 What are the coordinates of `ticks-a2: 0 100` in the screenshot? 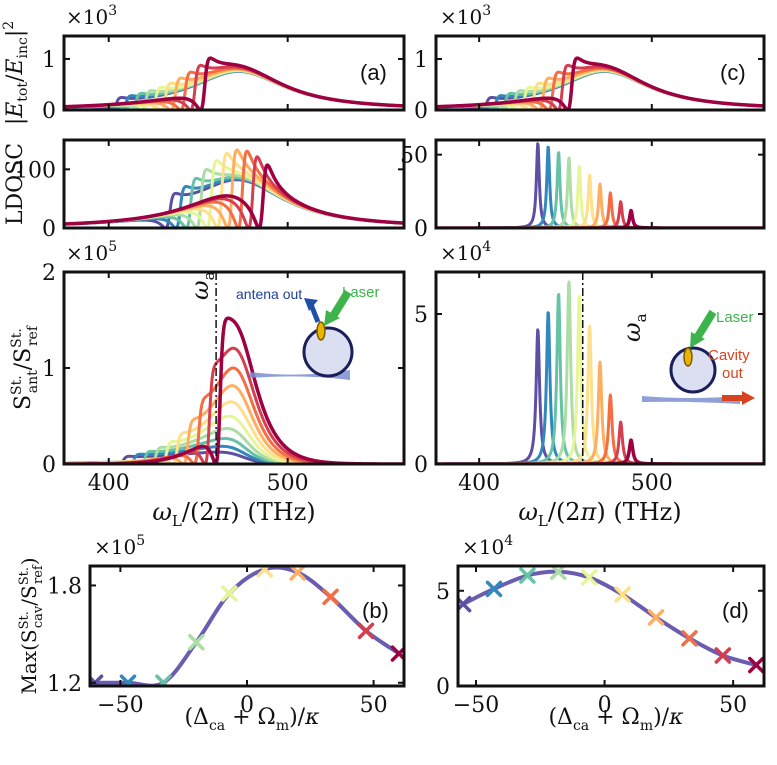 It's located at (209, 191).